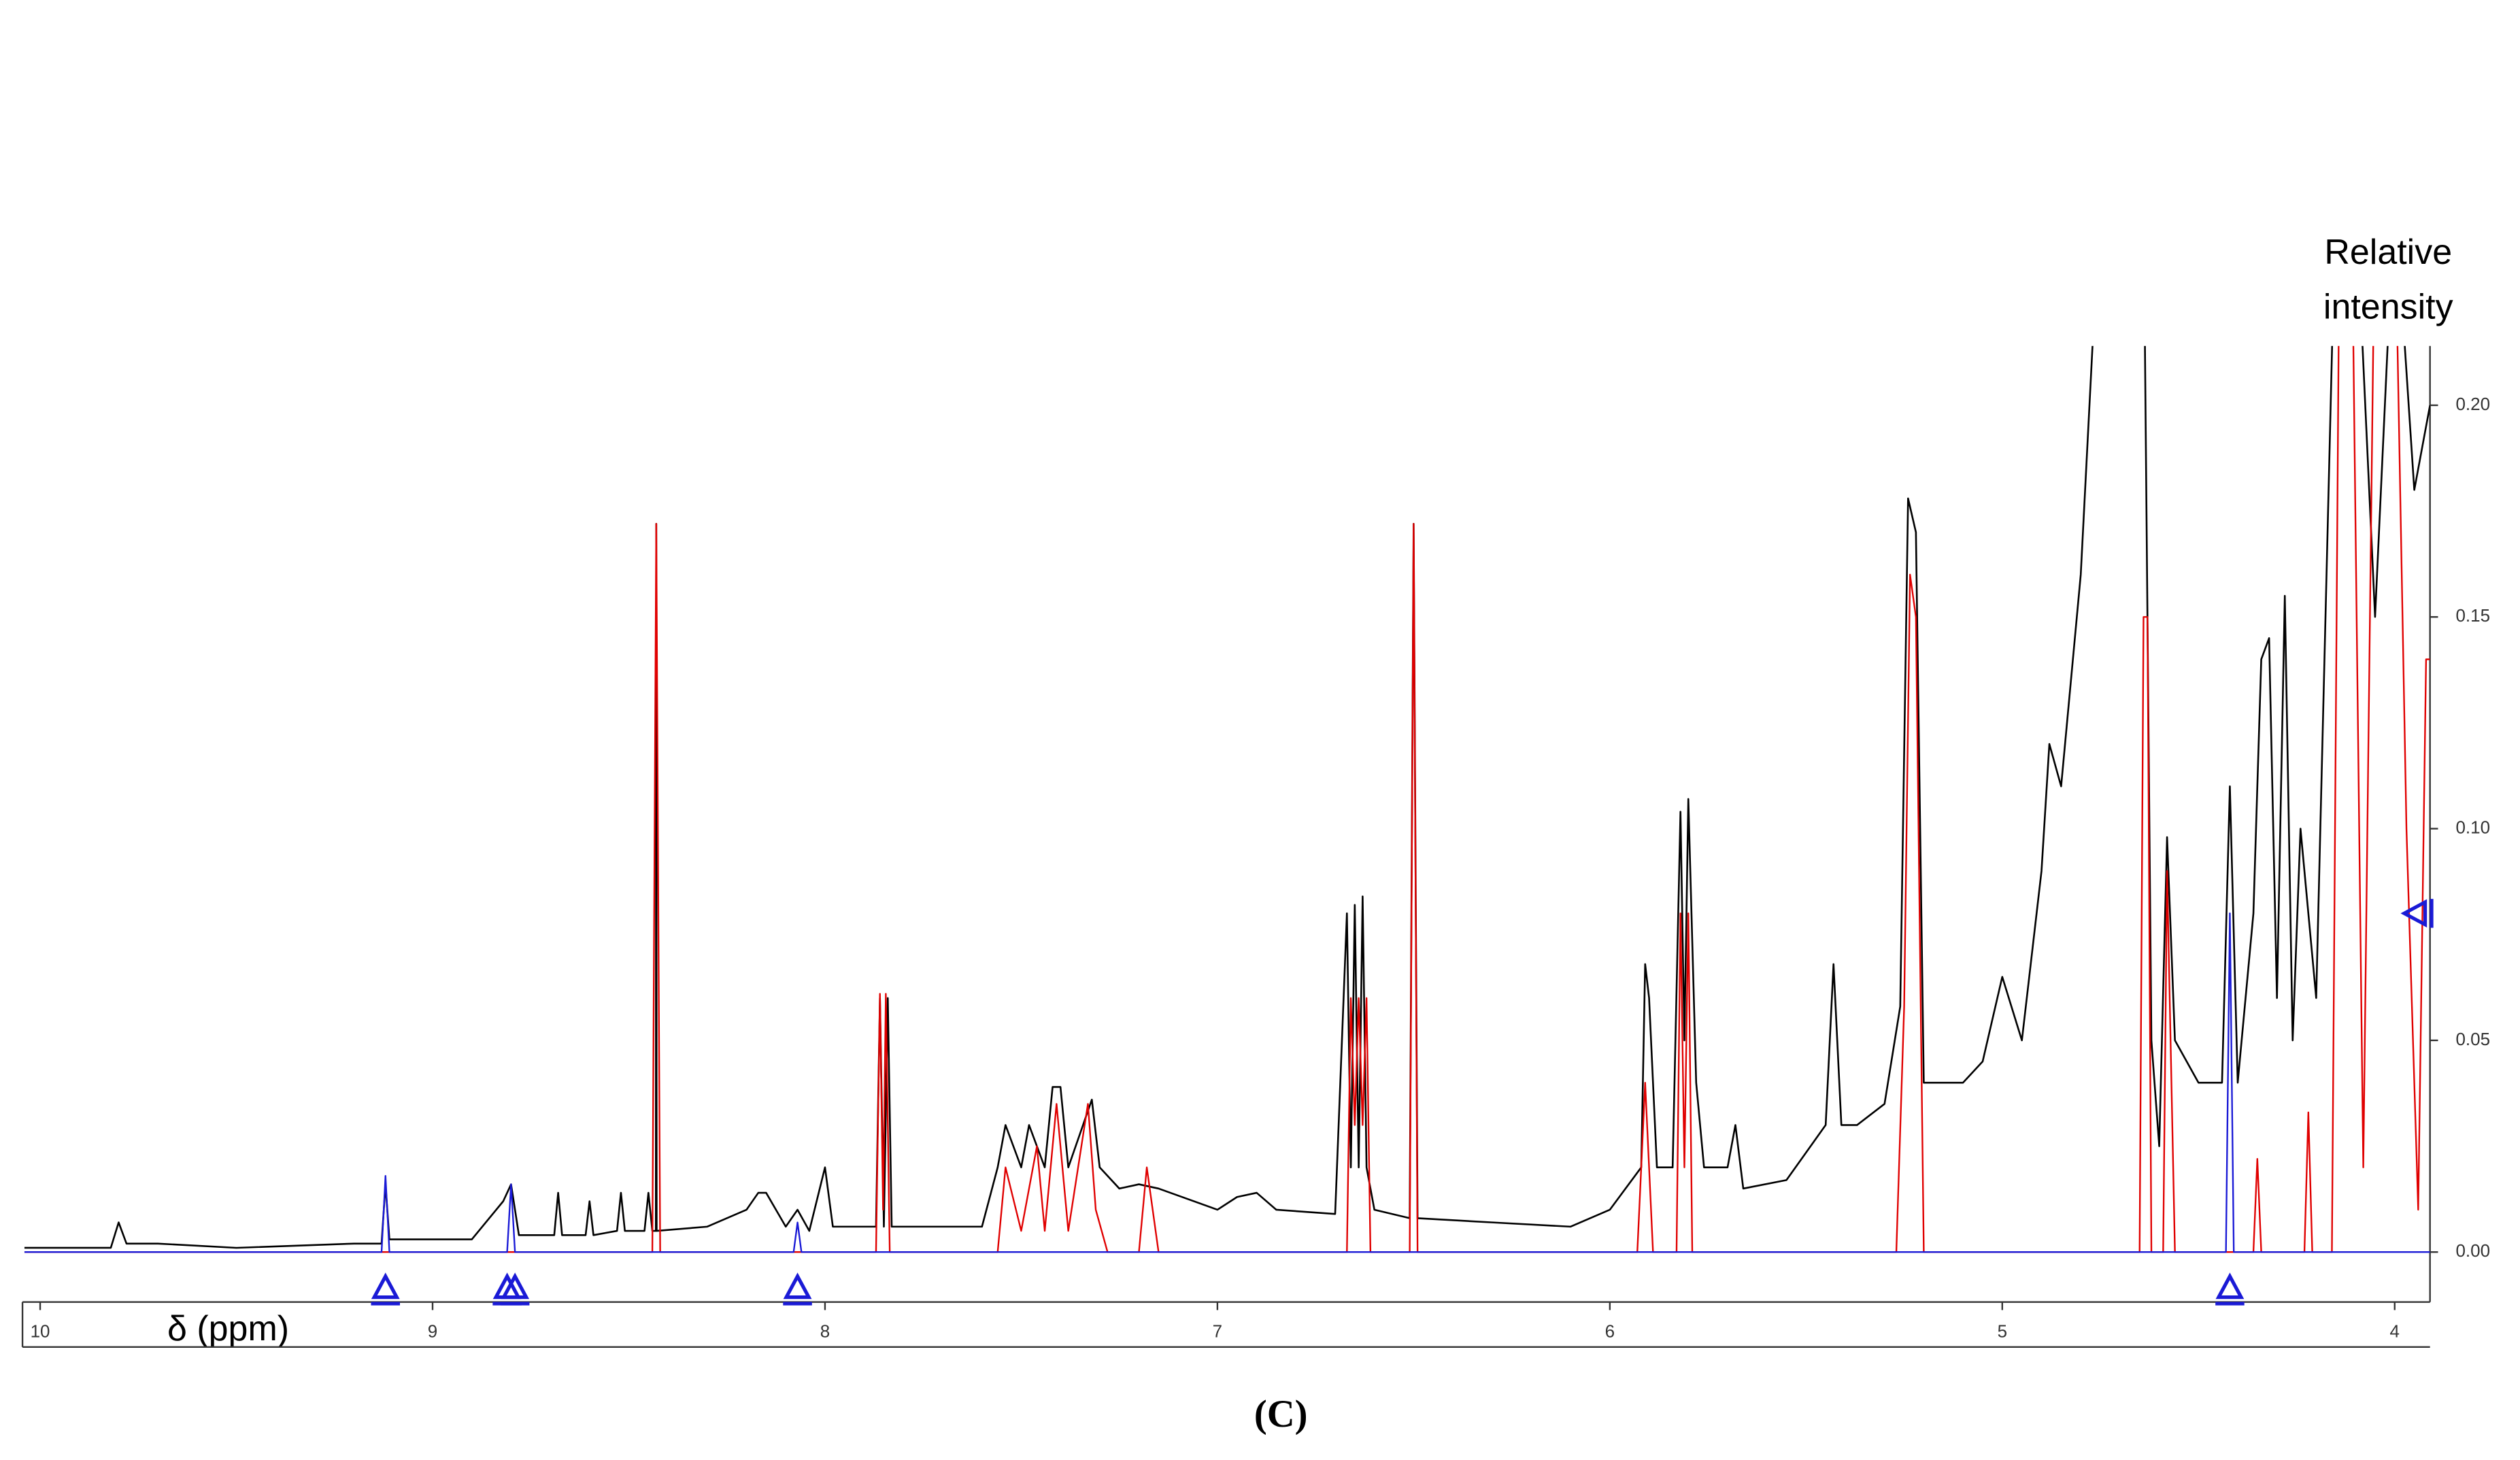 The height and width of the screenshot is (1460, 2520). What do you see at coordinates (228, 1328) in the screenshot?
I see `x-axis-label: δ (ppm)` at bounding box center [228, 1328].